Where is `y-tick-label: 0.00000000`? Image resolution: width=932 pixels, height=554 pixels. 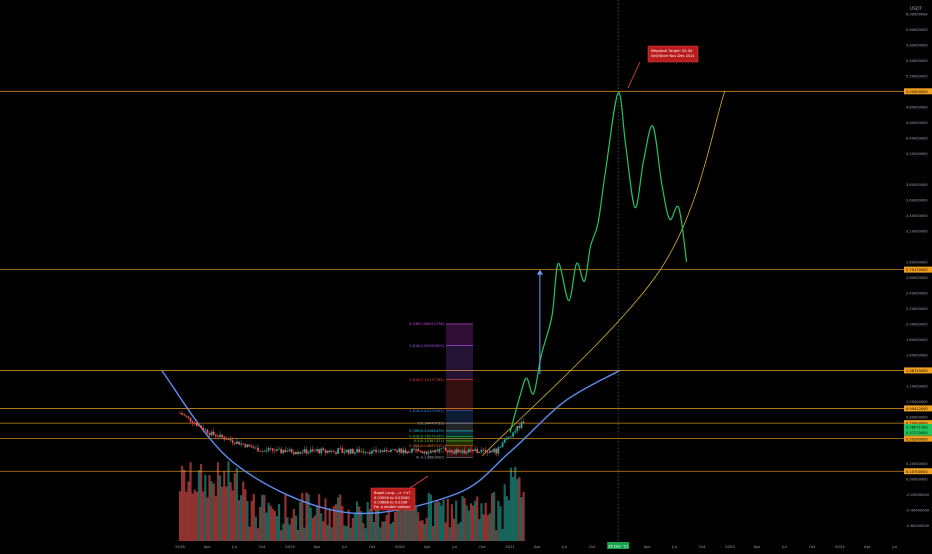
y-tick-label: 0.00000000 is located at coordinates (917, 479).